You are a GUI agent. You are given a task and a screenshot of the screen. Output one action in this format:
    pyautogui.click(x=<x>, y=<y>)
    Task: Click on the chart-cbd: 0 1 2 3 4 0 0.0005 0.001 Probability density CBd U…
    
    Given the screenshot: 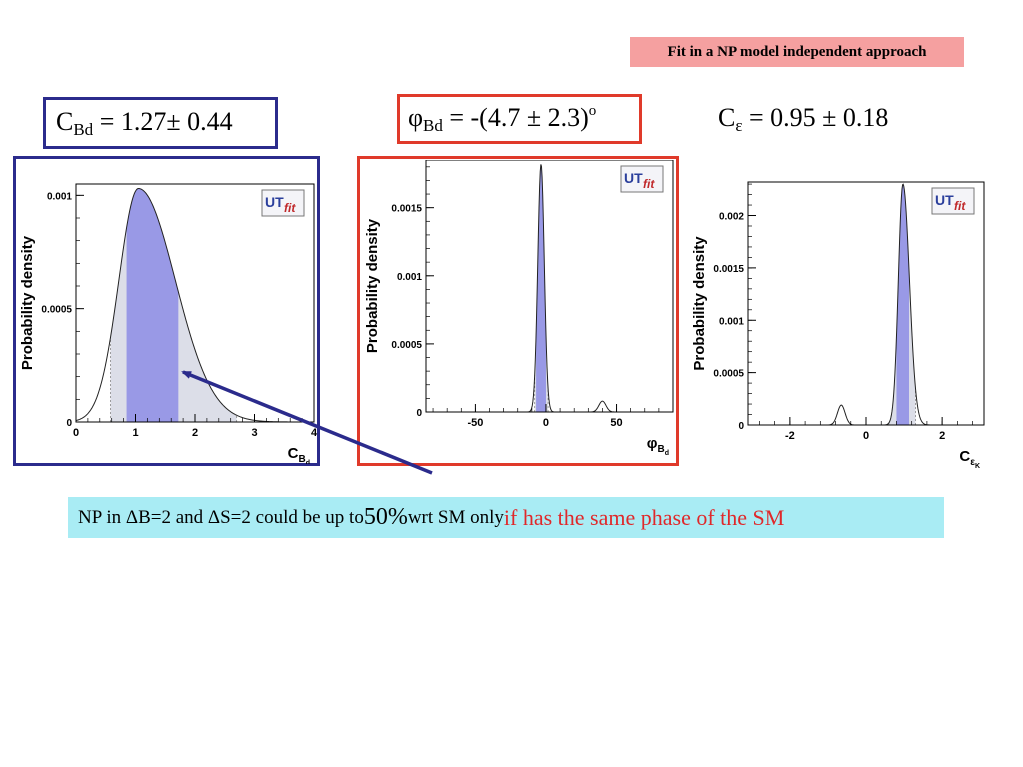 What is the action you would take?
    pyautogui.click(x=168, y=323)
    